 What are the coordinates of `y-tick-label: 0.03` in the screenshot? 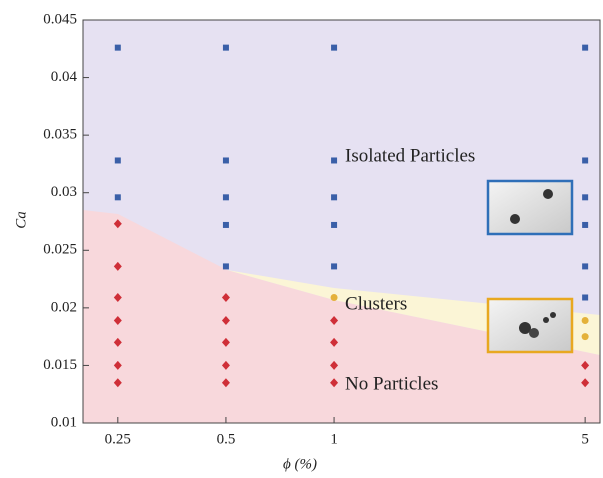 It's located at (64, 192).